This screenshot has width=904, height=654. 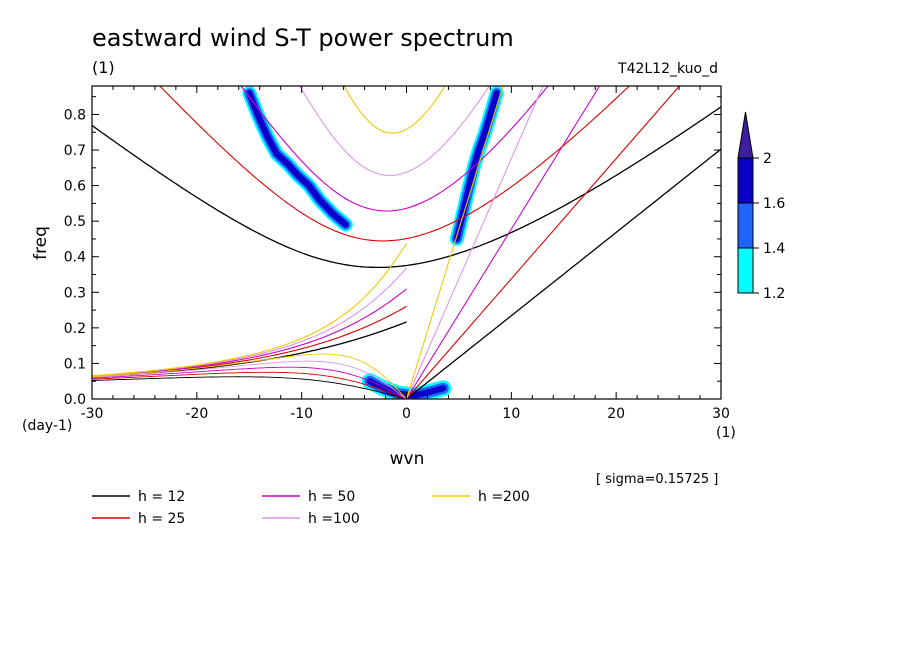 What do you see at coordinates (511, 414) in the screenshot?
I see `x-tick-label: 10` at bounding box center [511, 414].